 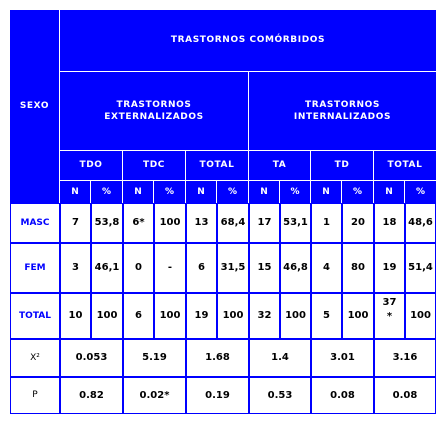 What do you see at coordinates (342, 358) in the screenshot?
I see `table-cell: 3.01` at bounding box center [342, 358].